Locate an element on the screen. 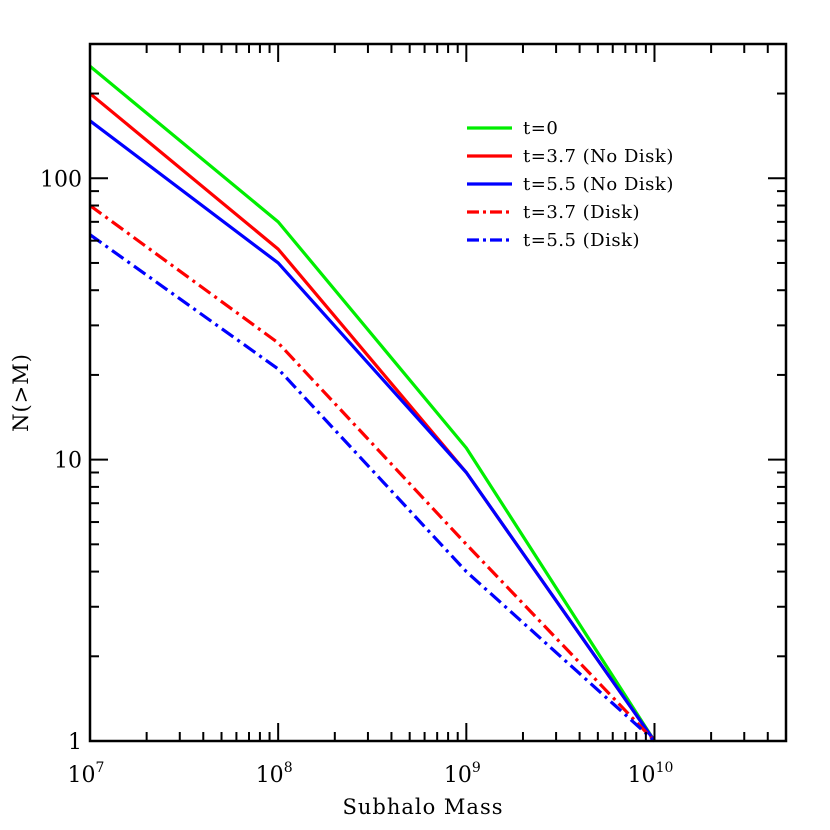  legend-label: t=3.7 (Disk) is located at coordinates (581, 212).